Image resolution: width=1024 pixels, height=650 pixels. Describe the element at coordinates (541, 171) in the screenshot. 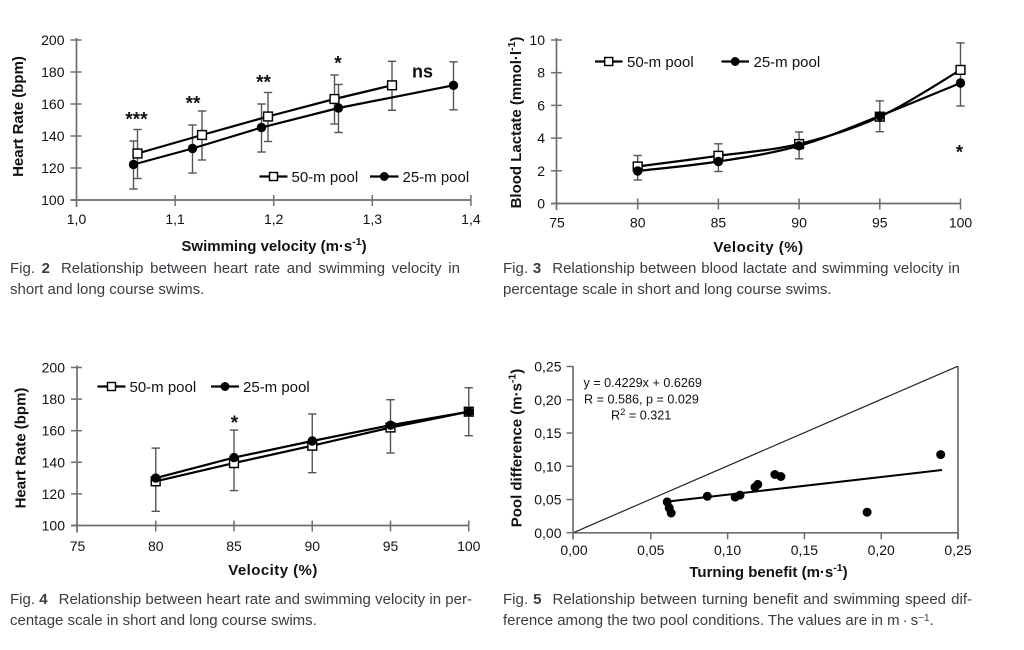

I see `svg-text: 2` at that location.